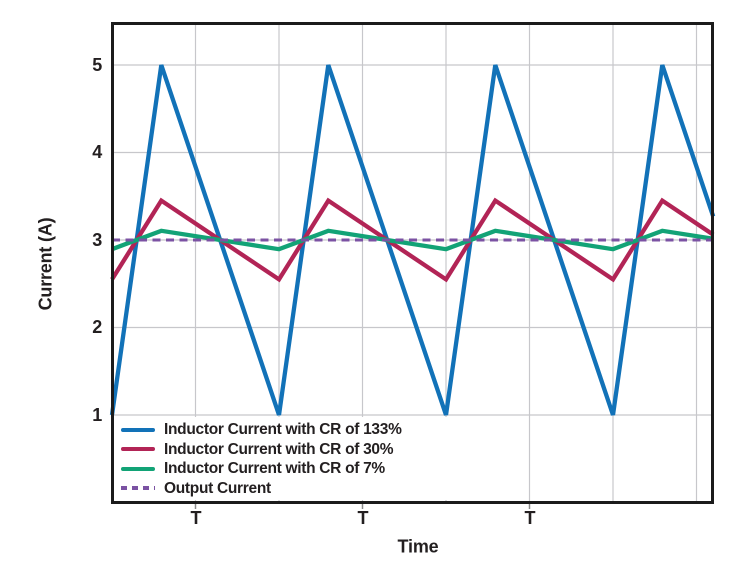 The image size is (741, 567). I want to click on y-axis-title: Current (A), so click(45, 264).